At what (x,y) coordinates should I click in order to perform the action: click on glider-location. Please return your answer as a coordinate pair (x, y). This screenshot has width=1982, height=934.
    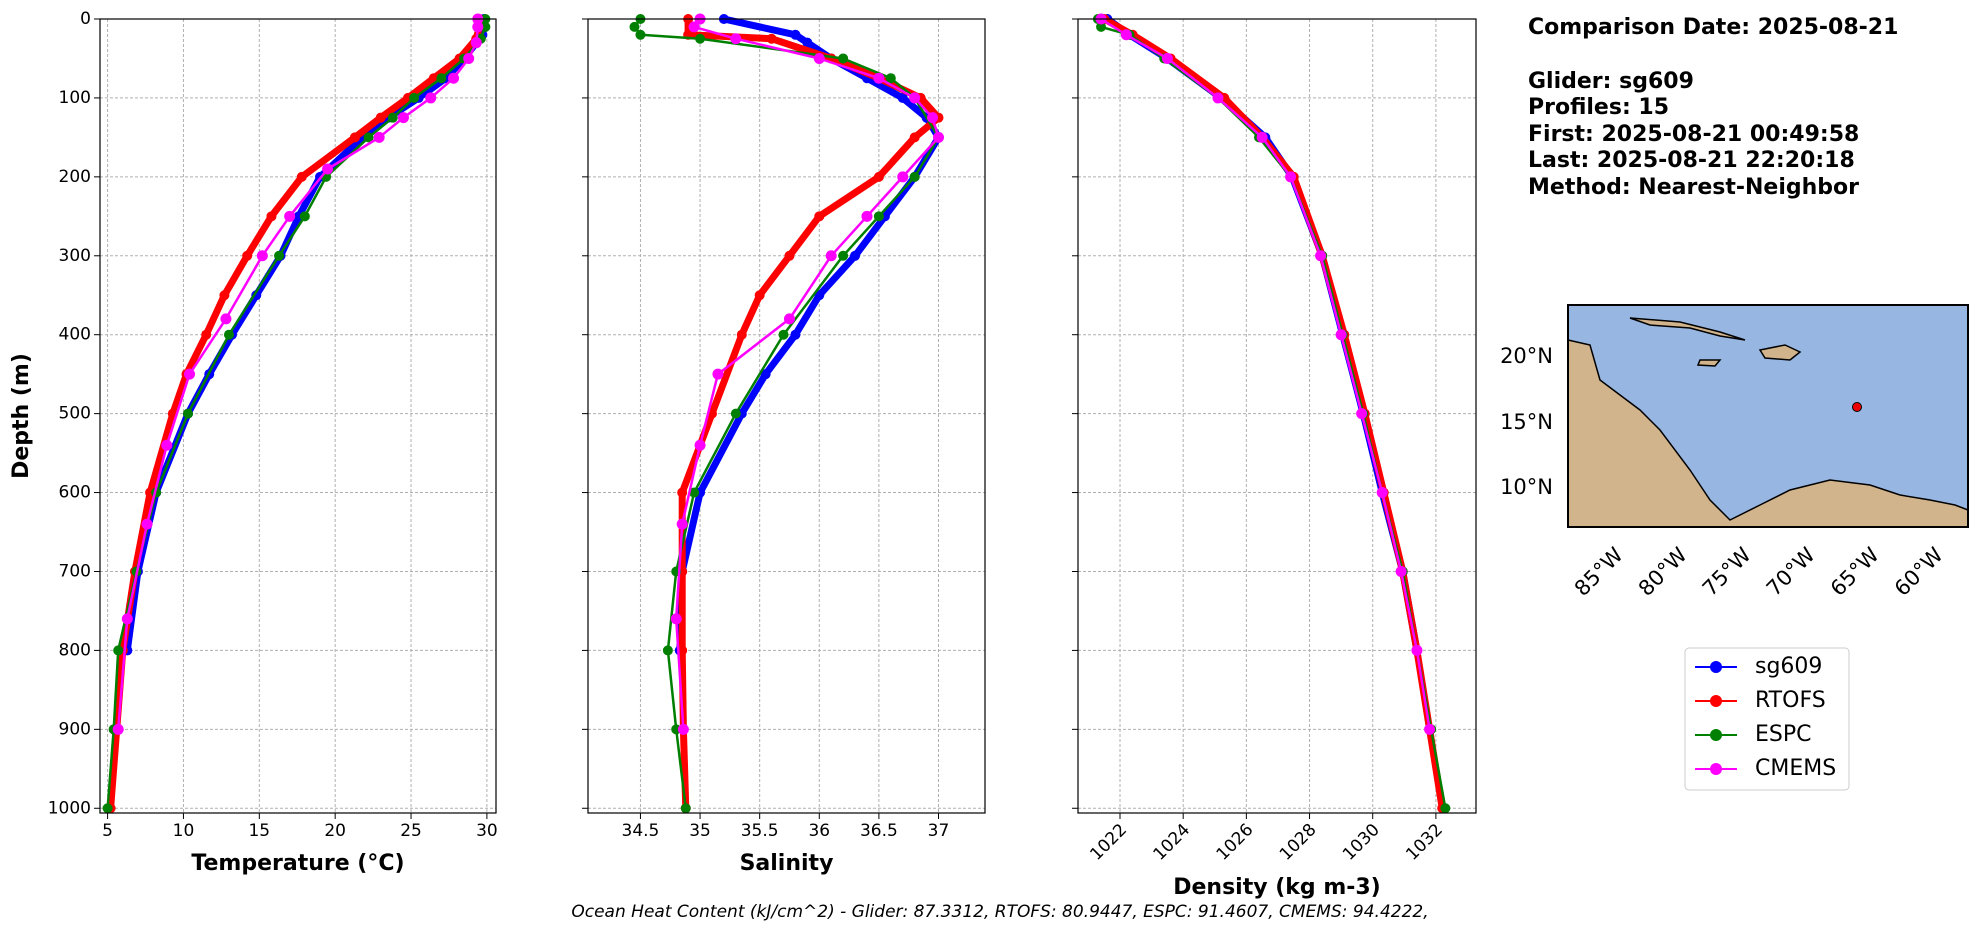
    Looking at the image, I should click on (1857, 407).